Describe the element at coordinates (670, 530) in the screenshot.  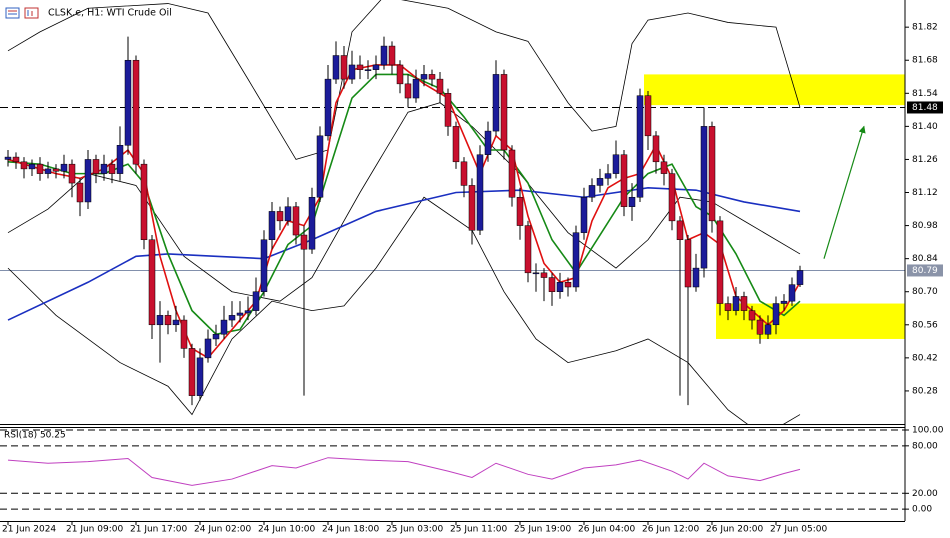
I see `x-tick-label: 26 Jun 12:00` at that location.